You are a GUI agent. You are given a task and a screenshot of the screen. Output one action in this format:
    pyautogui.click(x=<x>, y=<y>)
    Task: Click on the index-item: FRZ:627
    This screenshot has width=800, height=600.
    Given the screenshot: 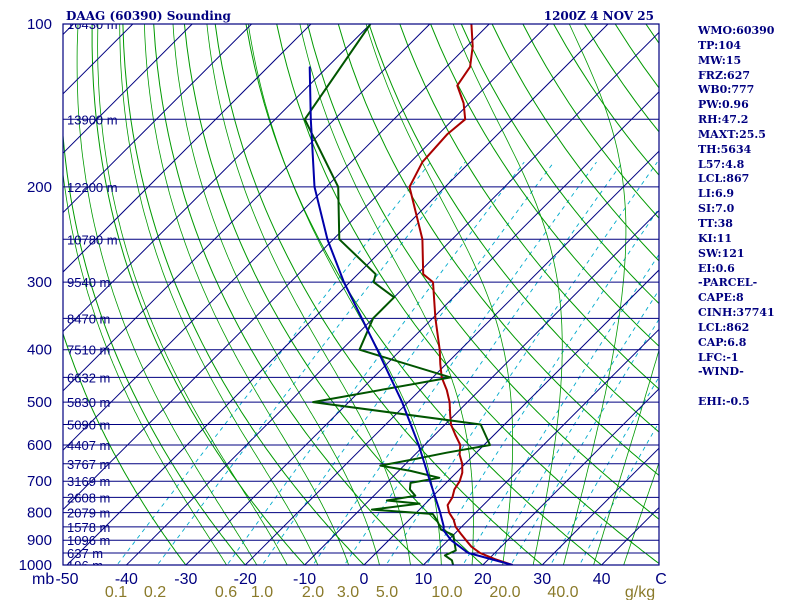 What is the action you would take?
    pyautogui.click(x=724, y=75)
    